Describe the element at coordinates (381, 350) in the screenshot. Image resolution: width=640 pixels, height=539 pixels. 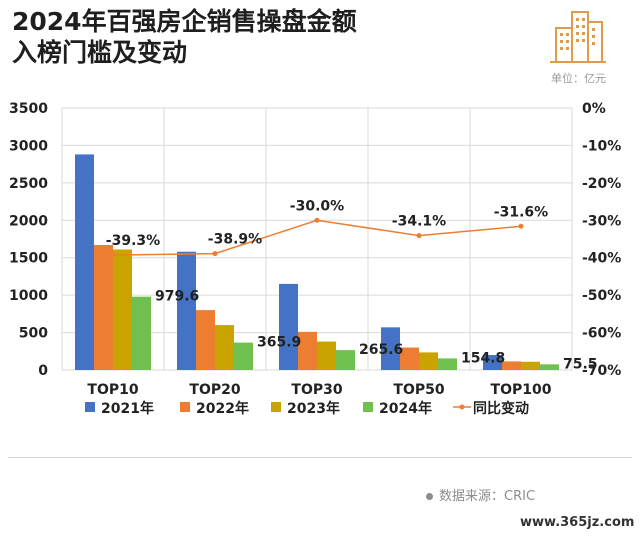
I see `data-label-2024: 265.6` at that location.